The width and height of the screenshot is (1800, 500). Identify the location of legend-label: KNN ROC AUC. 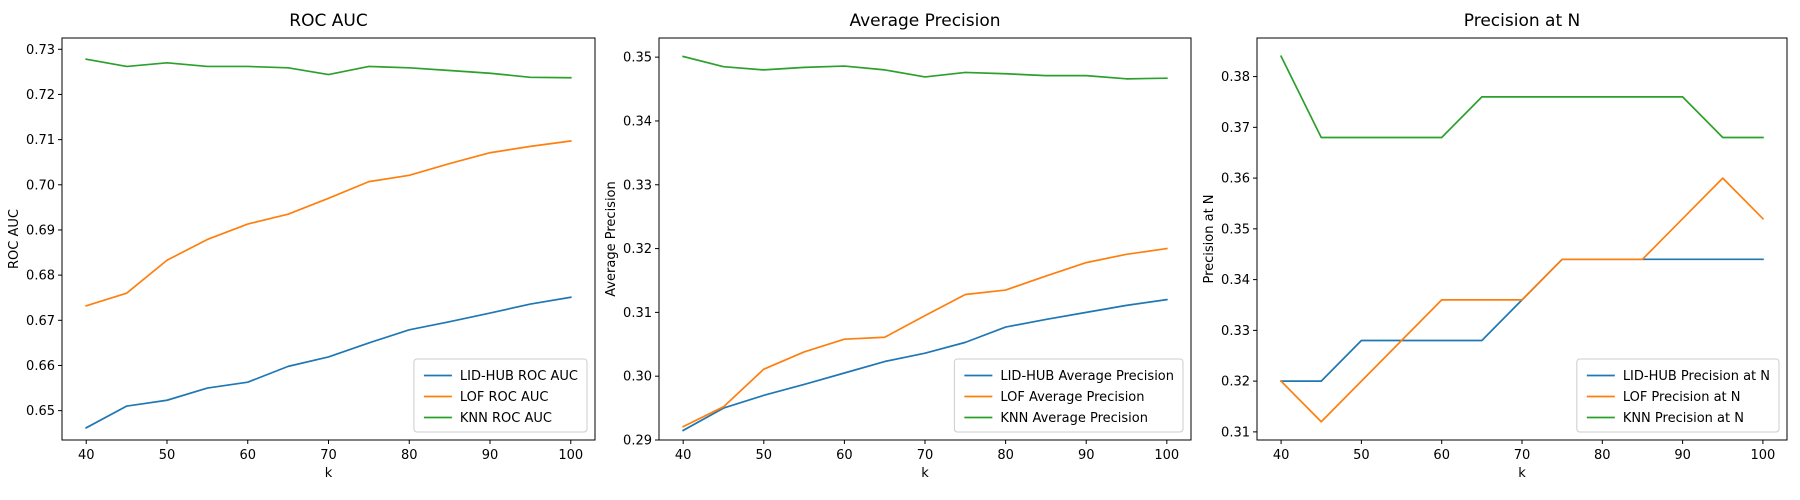
(506, 418).